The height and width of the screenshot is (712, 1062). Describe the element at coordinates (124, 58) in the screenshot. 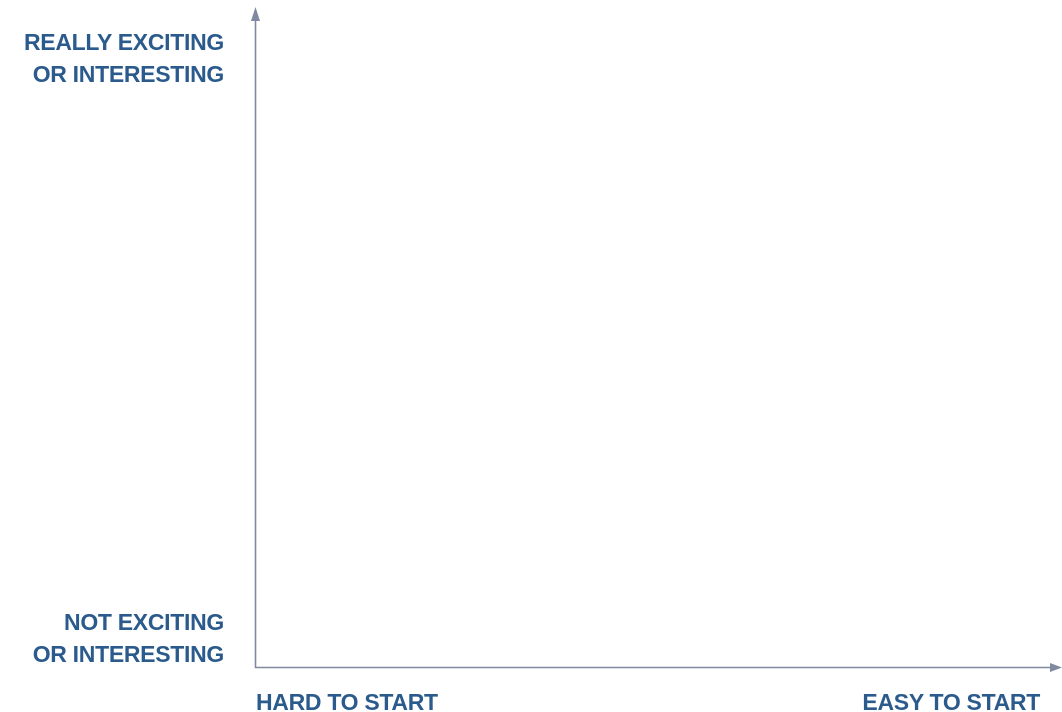

I see `y-axis-top-label: REALLY EXCITING OR INTERESTING` at that location.